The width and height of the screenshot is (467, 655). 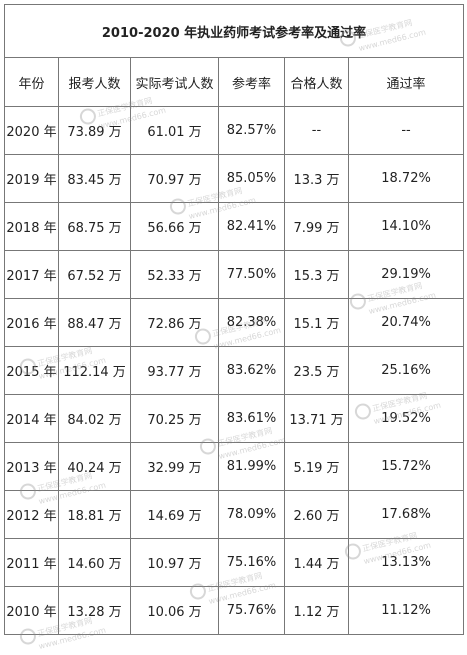 I want to click on cell-pass-rate: --, so click(x=406, y=130).